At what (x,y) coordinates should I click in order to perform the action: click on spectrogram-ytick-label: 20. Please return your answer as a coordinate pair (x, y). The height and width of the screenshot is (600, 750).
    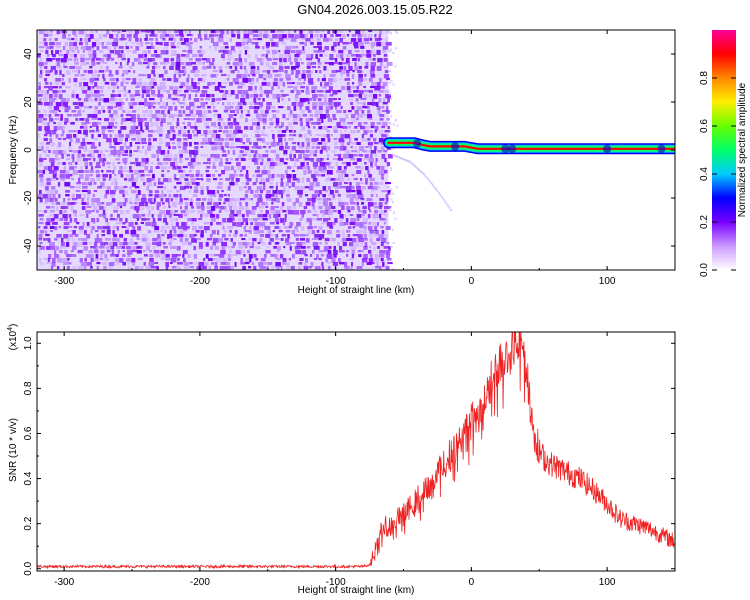
    Looking at the image, I should click on (28, 102).